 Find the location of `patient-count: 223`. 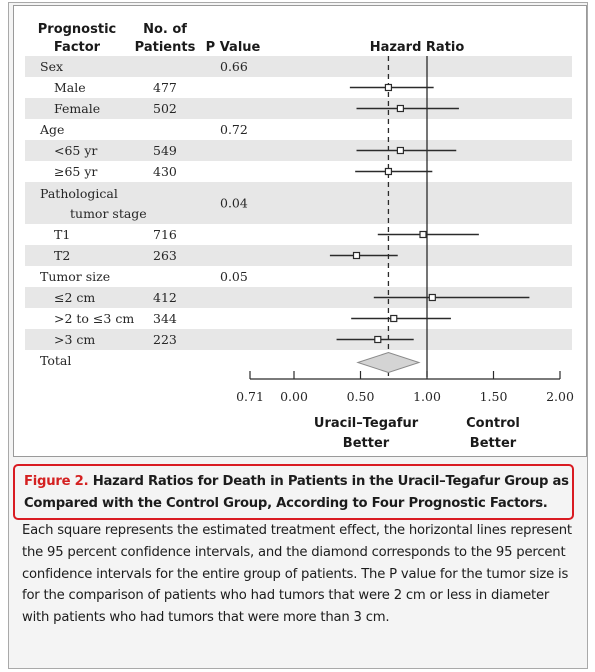

patient-count: 223 is located at coordinates (165, 339).